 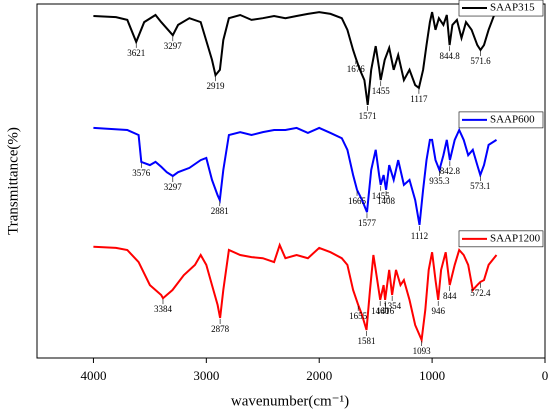 What do you see at coordinates (438, 311) in the screenshot?
I see `peak-label: 946` at bounding box center [438, 311].